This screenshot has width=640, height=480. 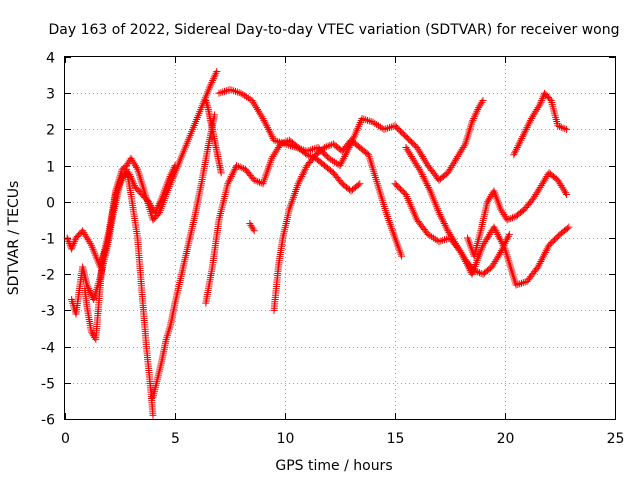 What do you see at coordinates (48, 240) in the screenshot?
I see `y-tick-label: -1` at bounding box center [48, 240].